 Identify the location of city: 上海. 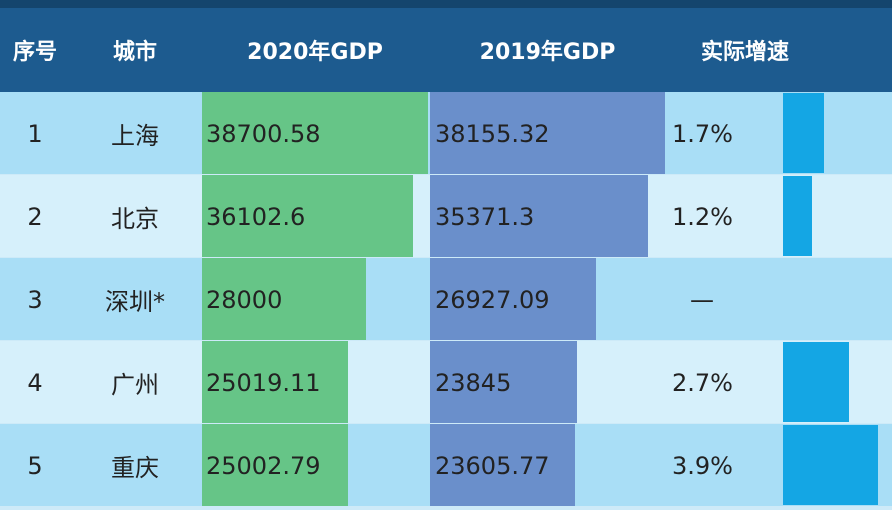
(135, 136).